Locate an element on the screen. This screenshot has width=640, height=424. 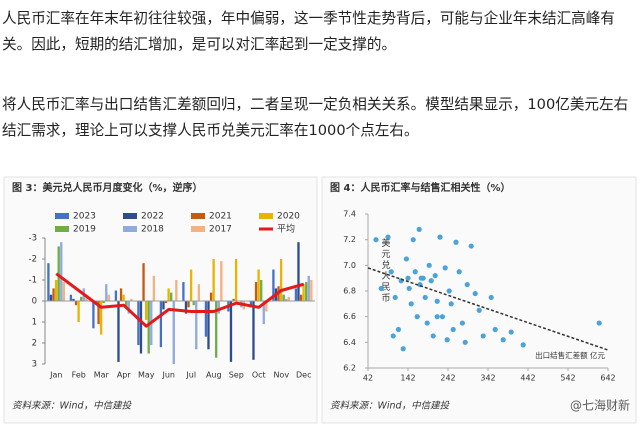
y-tick-label: -3 is located at coordinates (33, 239).